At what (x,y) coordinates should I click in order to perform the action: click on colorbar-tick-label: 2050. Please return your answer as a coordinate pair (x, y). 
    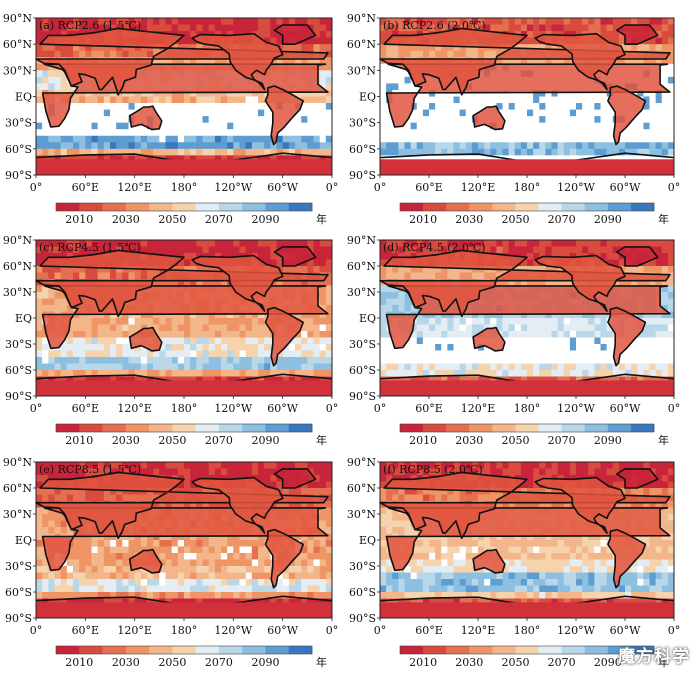
    Looking at the image, I should click on (172, 219).